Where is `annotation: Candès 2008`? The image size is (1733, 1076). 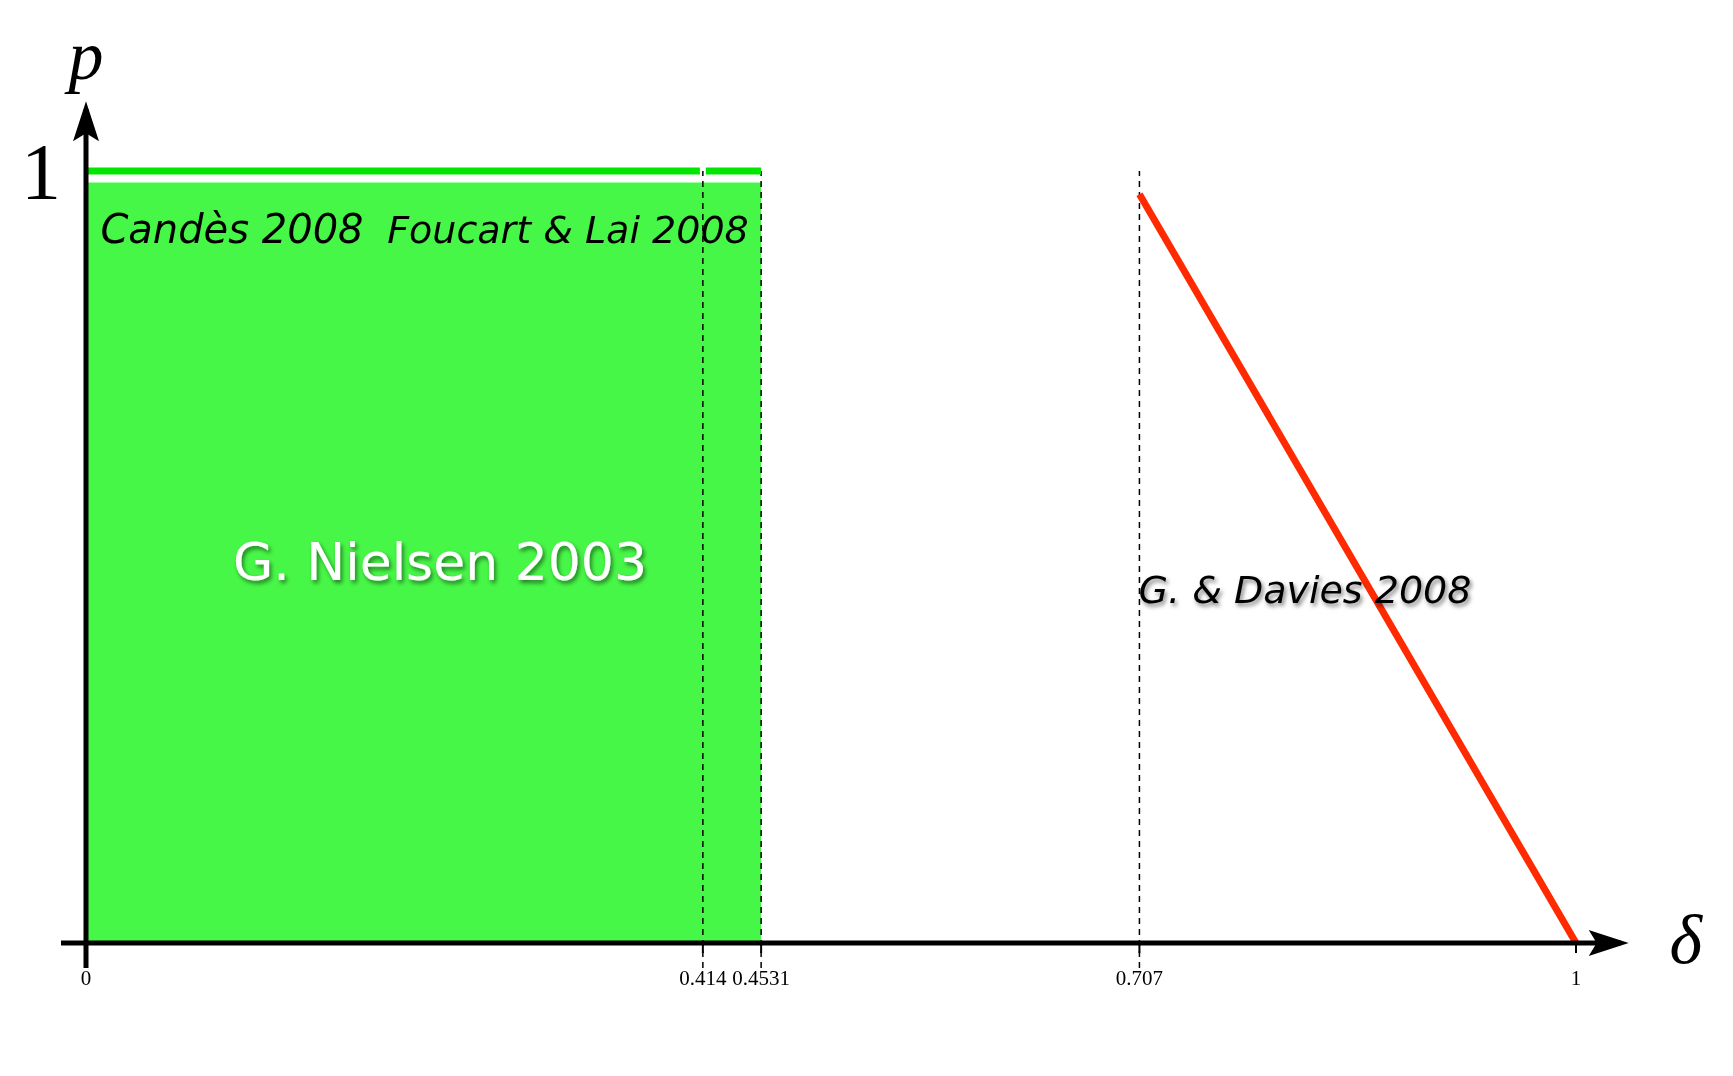
annotation: Candès 2008 is located at coordinates (232, 229).